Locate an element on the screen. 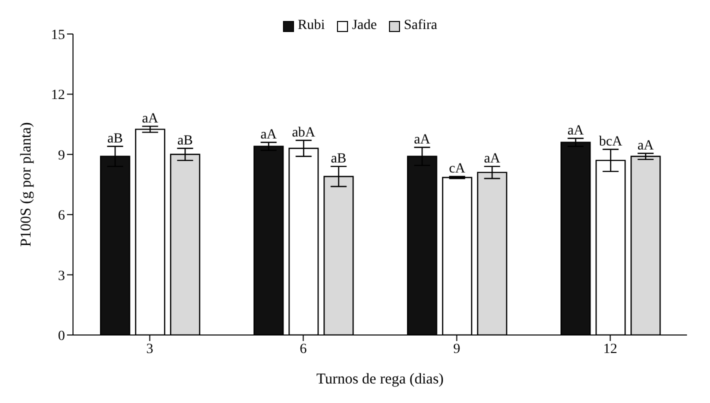  legend-label: Rubi is located at coordinates (311, 26).